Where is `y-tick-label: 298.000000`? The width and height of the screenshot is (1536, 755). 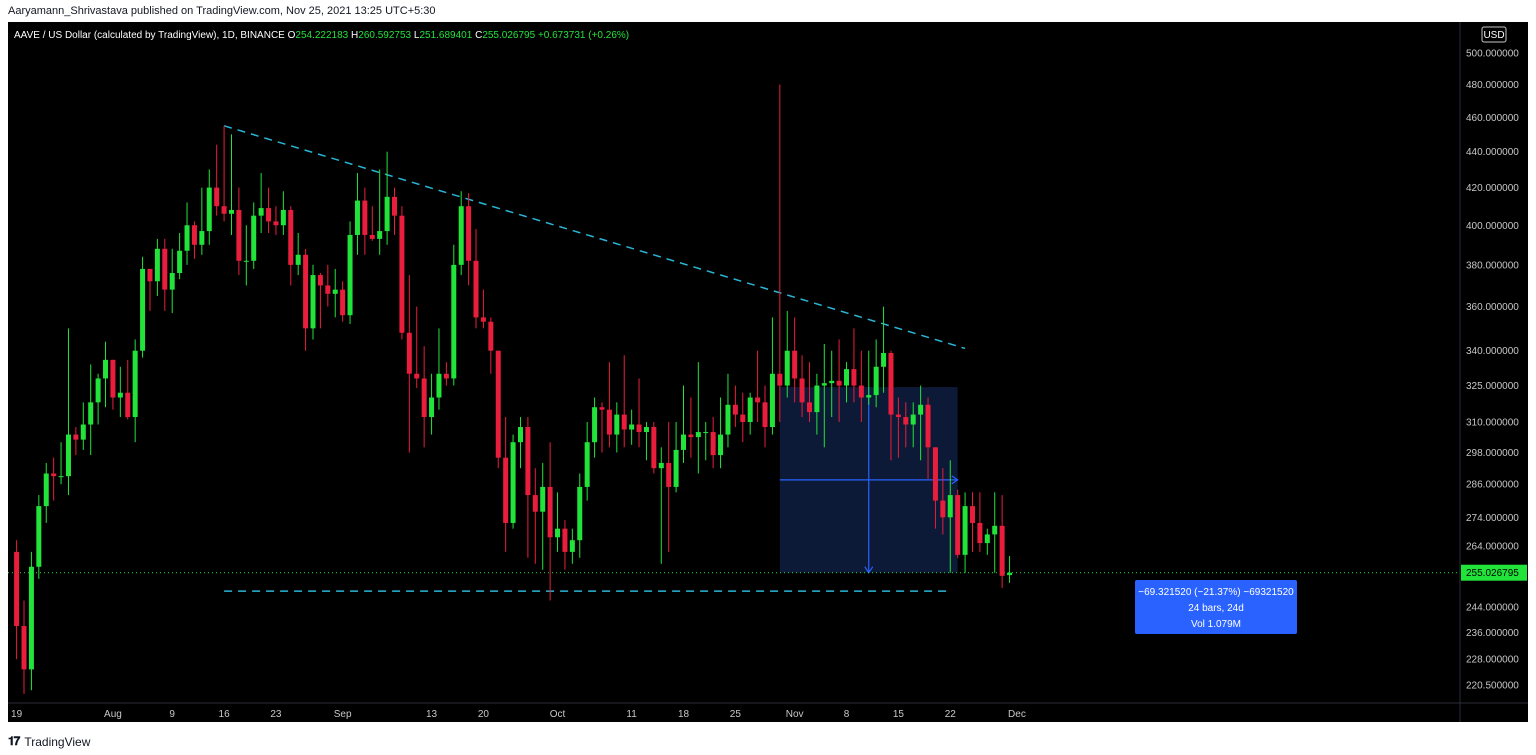
y-tick-label: 298.000000 is located at coordinates (1492, 453).